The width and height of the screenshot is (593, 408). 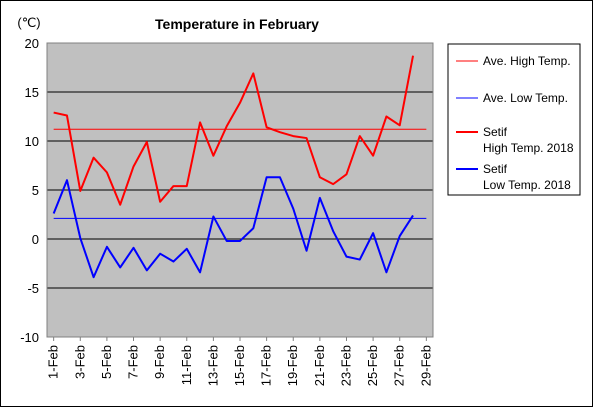 I want to click on legend-label-setif-low-line2: Low Temp. 2018, so click(x=527, y=185).